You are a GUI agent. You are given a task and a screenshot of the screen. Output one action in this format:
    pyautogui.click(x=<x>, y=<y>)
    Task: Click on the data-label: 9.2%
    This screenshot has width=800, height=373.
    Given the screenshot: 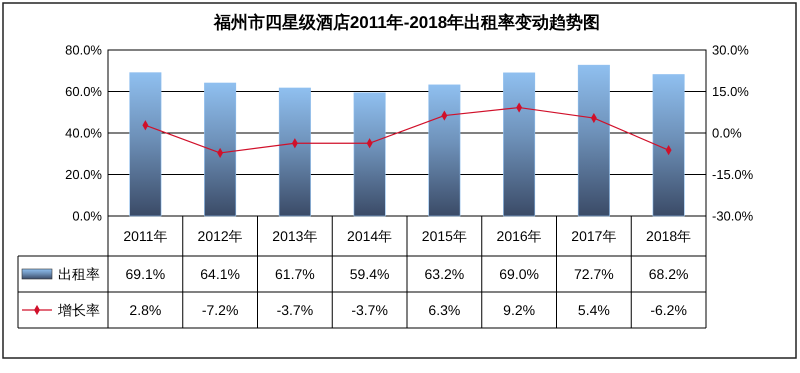 What is the action you would take?
    pyautogui.click(x=519, y=310)
    